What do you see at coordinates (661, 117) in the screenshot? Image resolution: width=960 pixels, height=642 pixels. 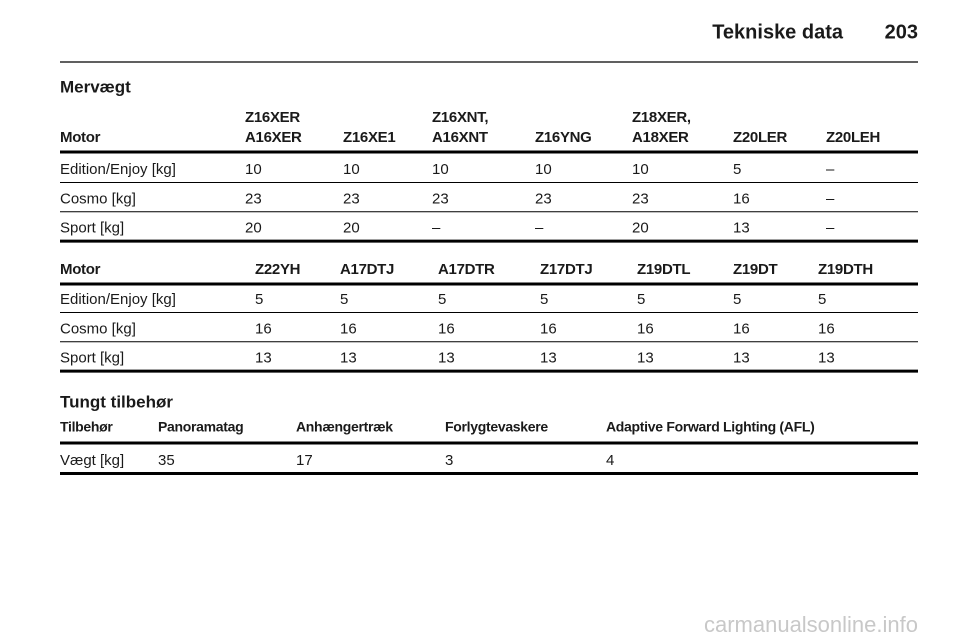 I see `column-header: Z18XER,` at bounding box center [661, 117].